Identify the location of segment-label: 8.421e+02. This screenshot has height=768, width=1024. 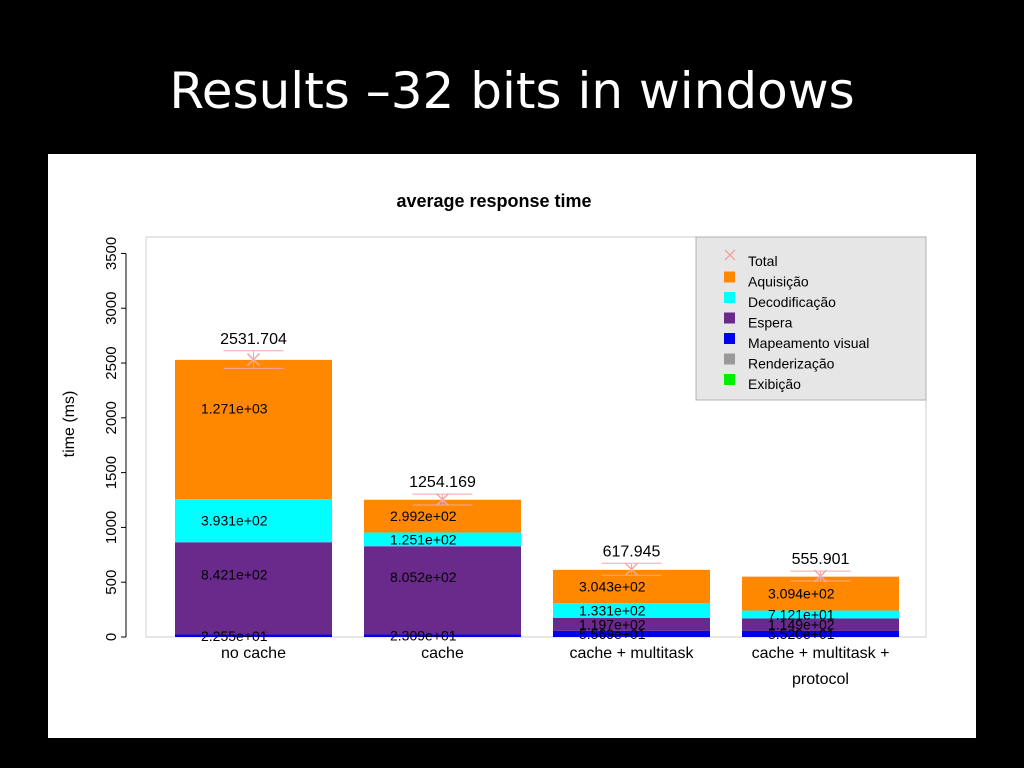
(234, 575).